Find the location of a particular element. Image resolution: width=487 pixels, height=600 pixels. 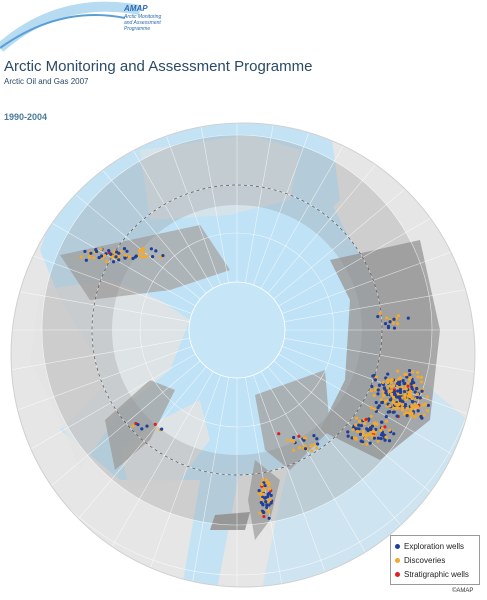

legend-label: Stratigraphic wells is located at coordinates (436, 574).